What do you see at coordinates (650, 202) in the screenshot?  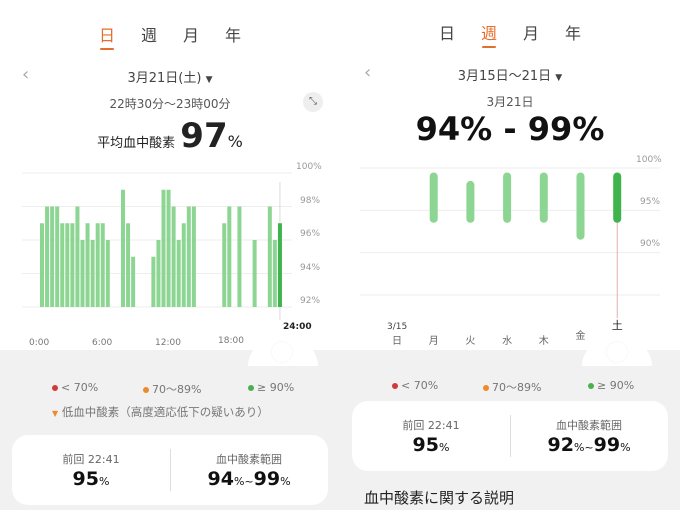 I see `y-tick: 95%` at bounding box center [650, 202].